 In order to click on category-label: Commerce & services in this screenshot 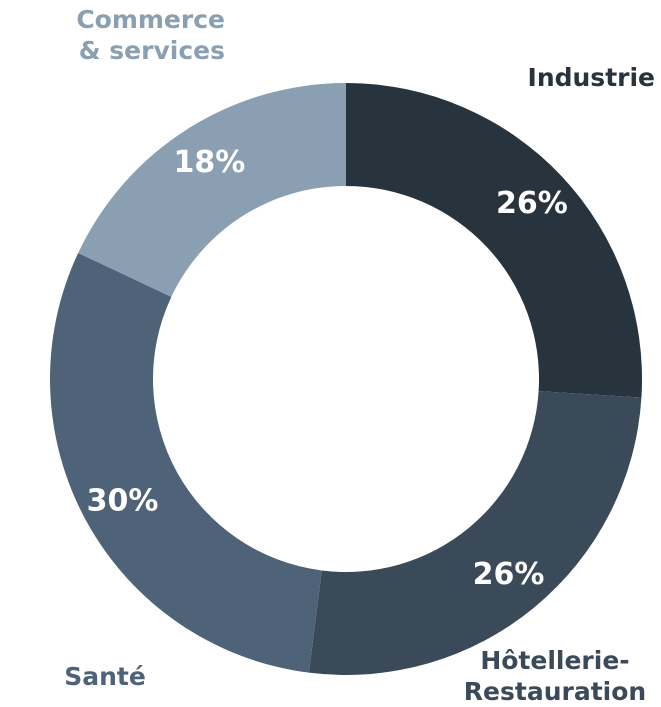, I will do `click(150, 35)`.